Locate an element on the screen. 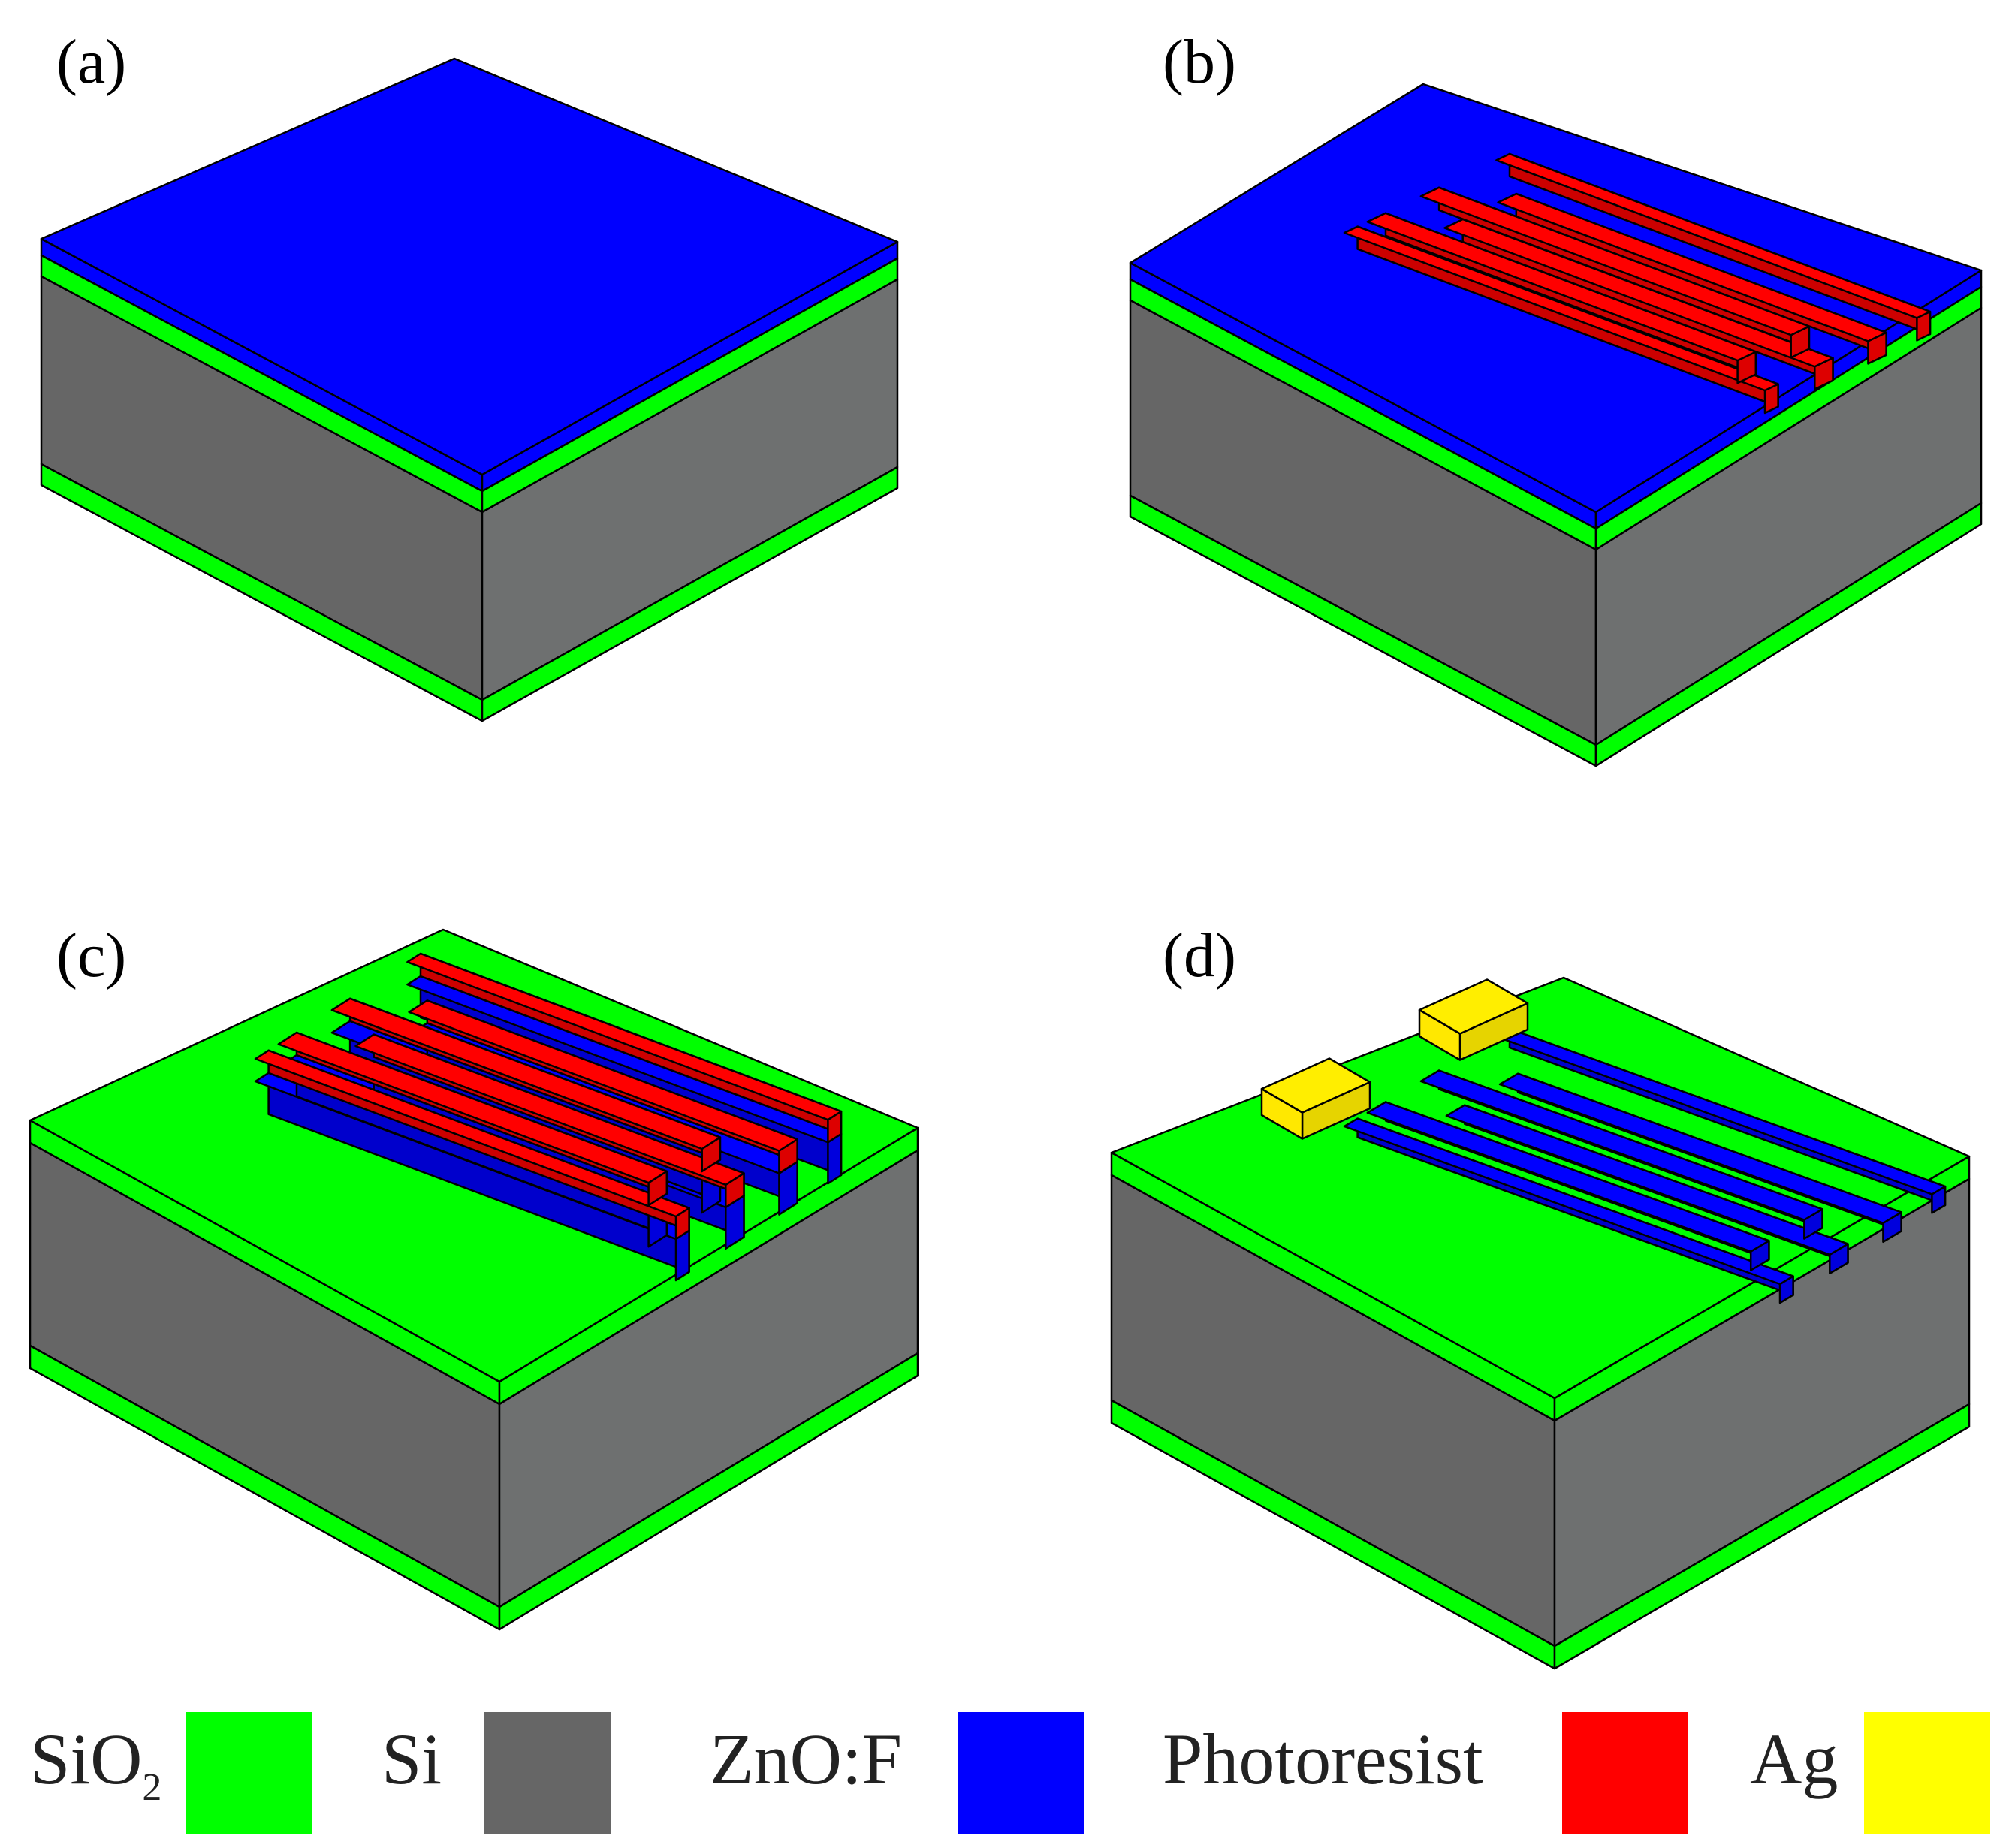 Image resolution: width=2012 pixels, height=1848 pixels. legend-item-znof: ZnO:F is located at coordinates (897, 1773).